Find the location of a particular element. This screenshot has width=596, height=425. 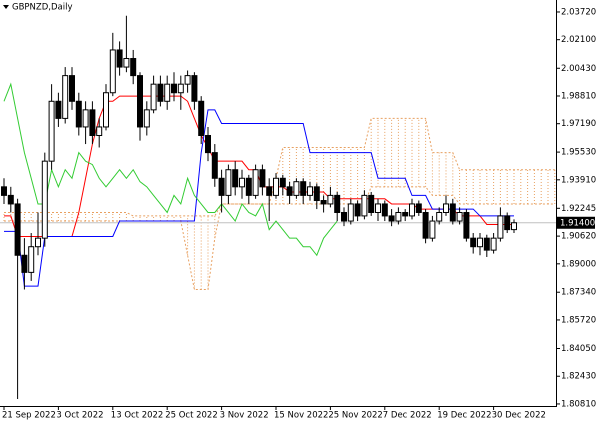

x-tick-label: 15 Nov 2022 is located at coordinates (301, 416).